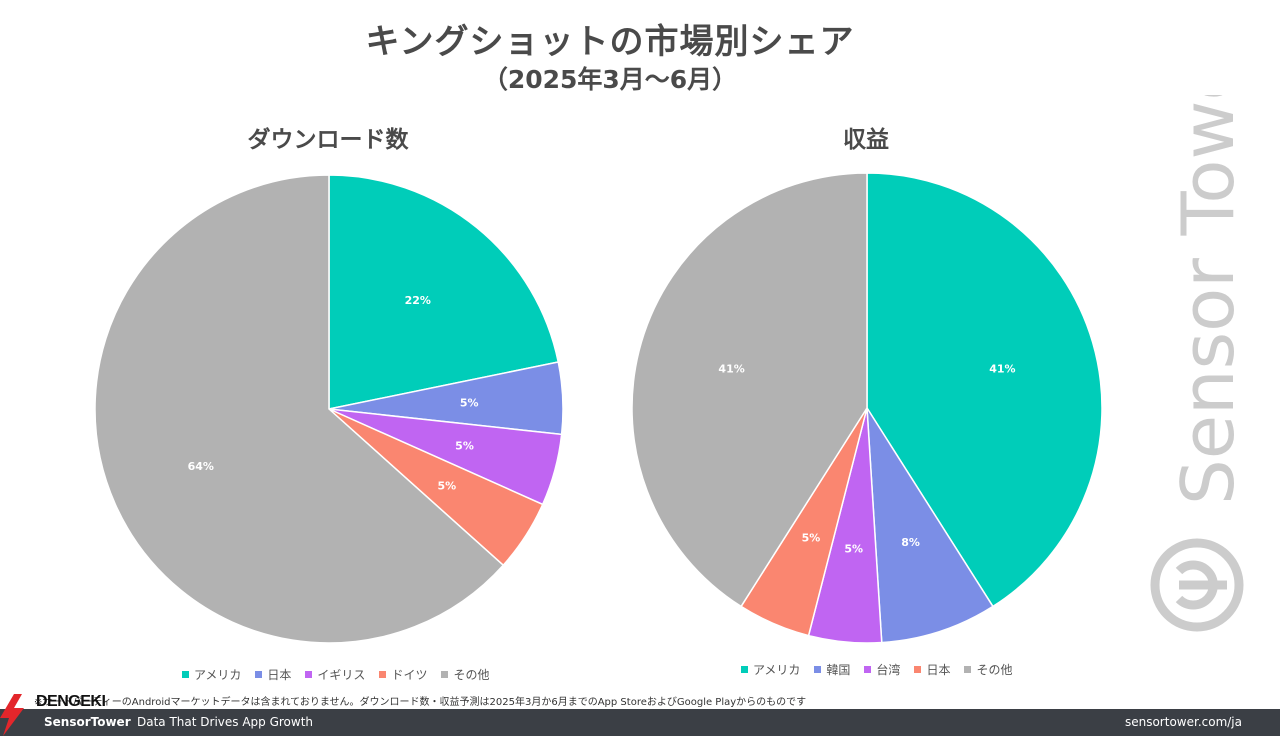  I want to click on legend-item-0-0: アメリカ, so click(211, 674).